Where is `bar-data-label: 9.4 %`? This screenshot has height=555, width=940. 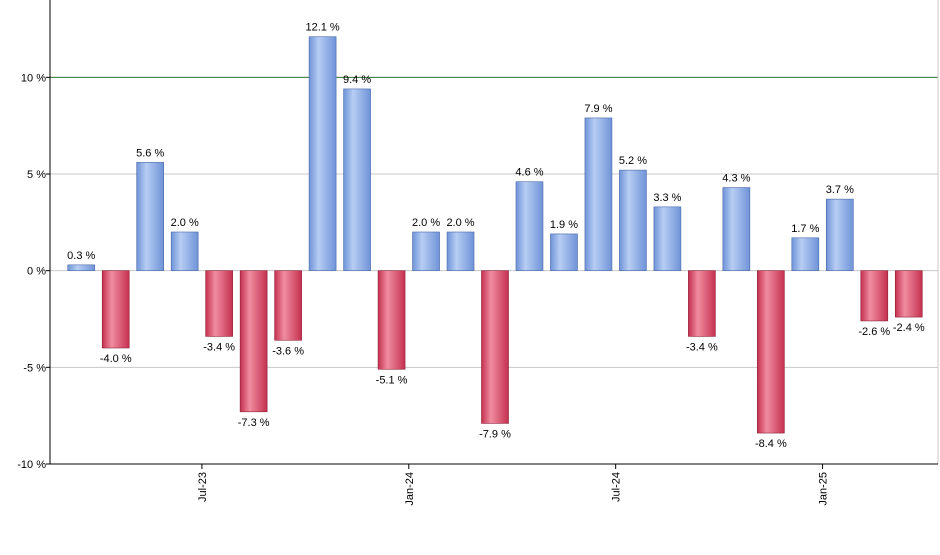 bar-data-label: 9.4 % is located at coordinates (357, 80).